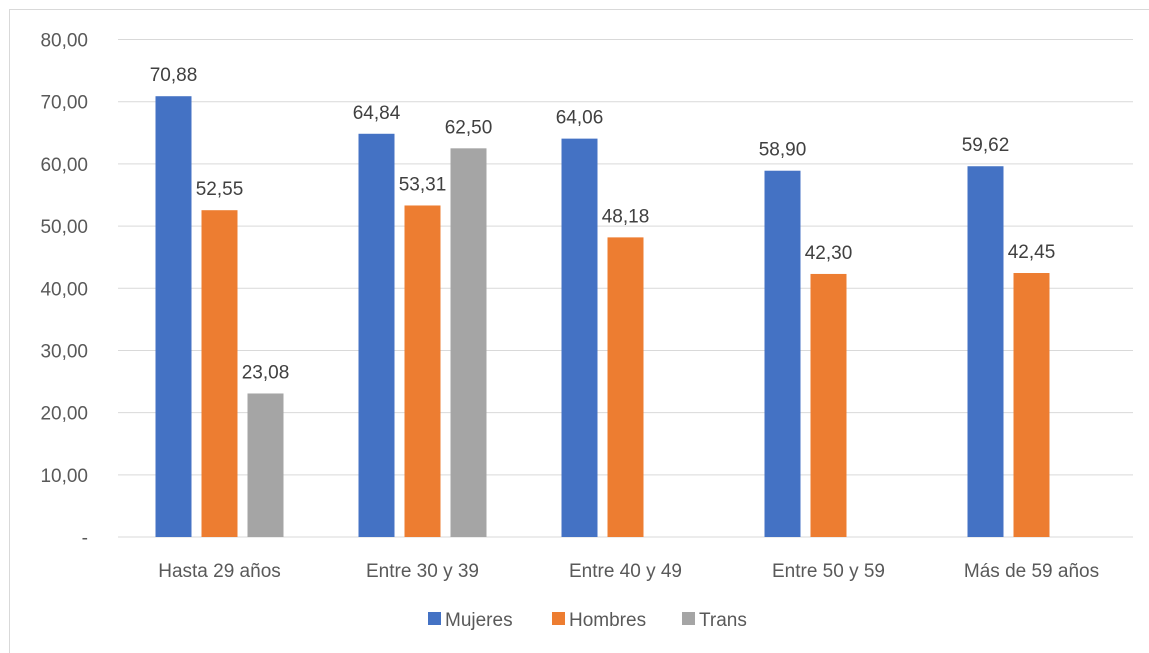 The width and height of the screenshot is (1149, 653). I want to click on legend-item-hombres: Hombres, so click(599, 620).